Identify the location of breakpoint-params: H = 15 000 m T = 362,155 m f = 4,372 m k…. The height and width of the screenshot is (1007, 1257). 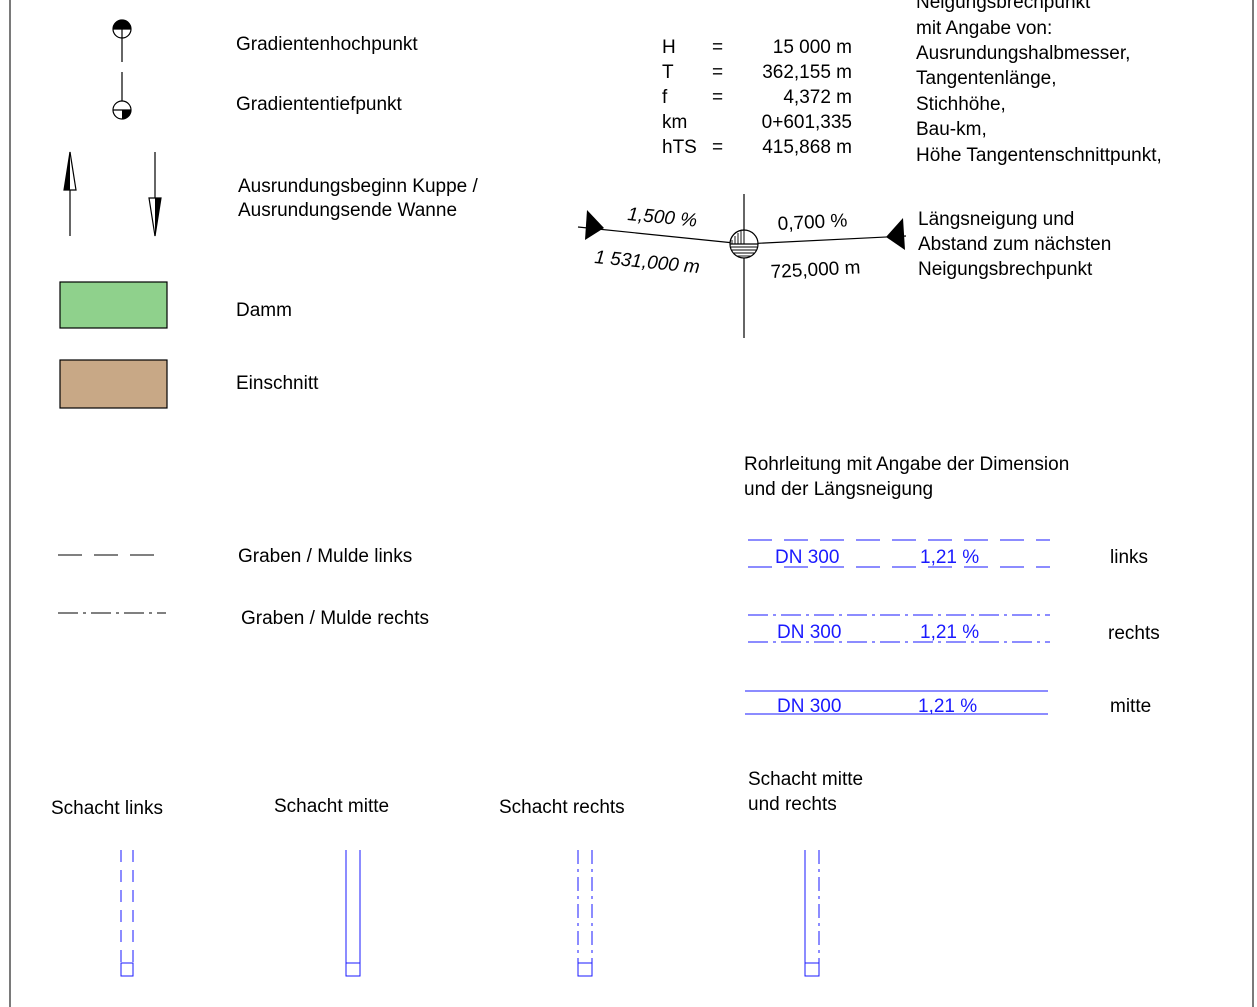
(757, 97).